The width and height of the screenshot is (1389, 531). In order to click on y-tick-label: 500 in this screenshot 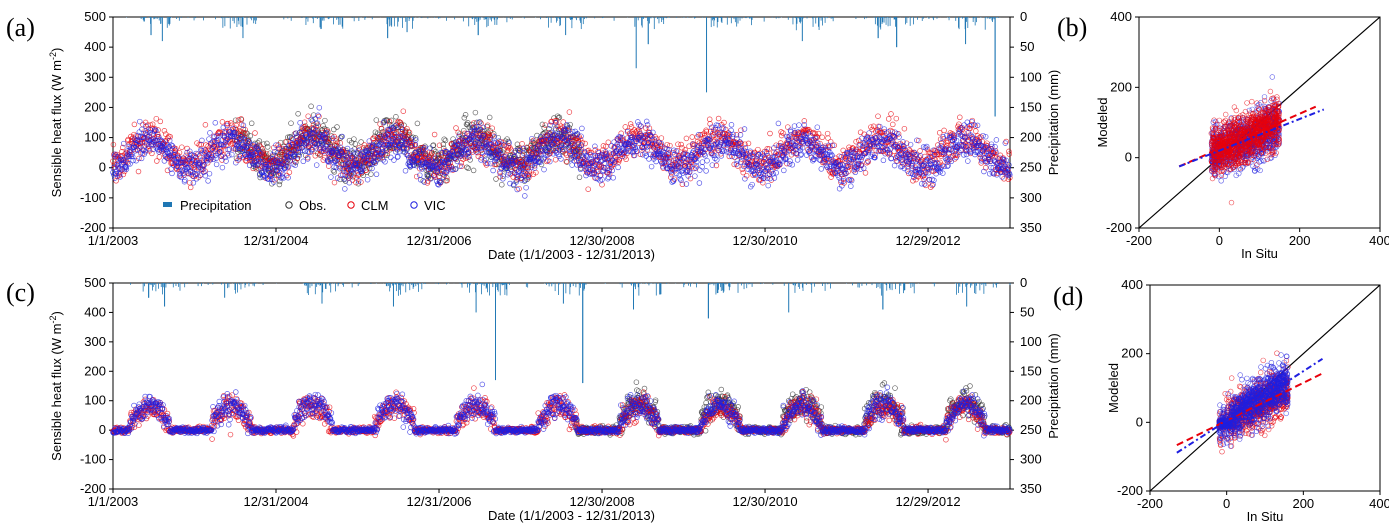, I will do `click(95, 16)`.